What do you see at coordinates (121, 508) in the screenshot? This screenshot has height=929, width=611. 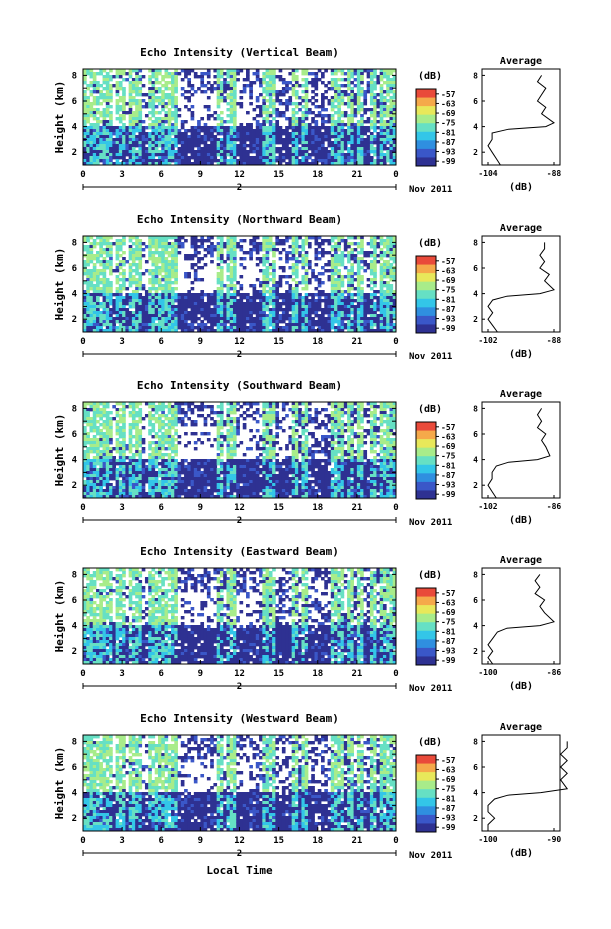 I see `x-tick-label: 3` at bounding box center [121, 508].